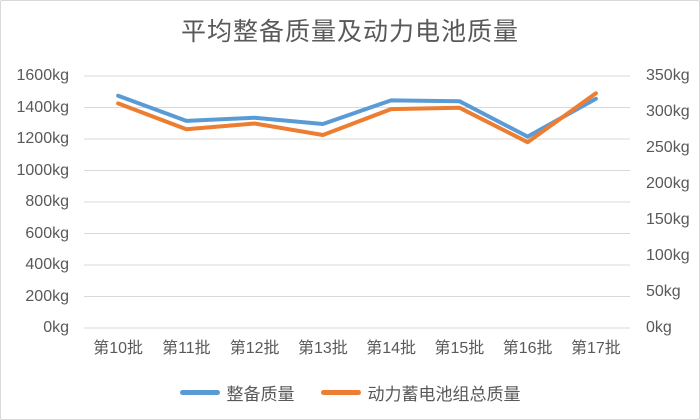 The image size is (700, 420). Describe the element at coordinates (663, 291) in the screenshot. I see `right-axis-tick: 50kg` at that location.